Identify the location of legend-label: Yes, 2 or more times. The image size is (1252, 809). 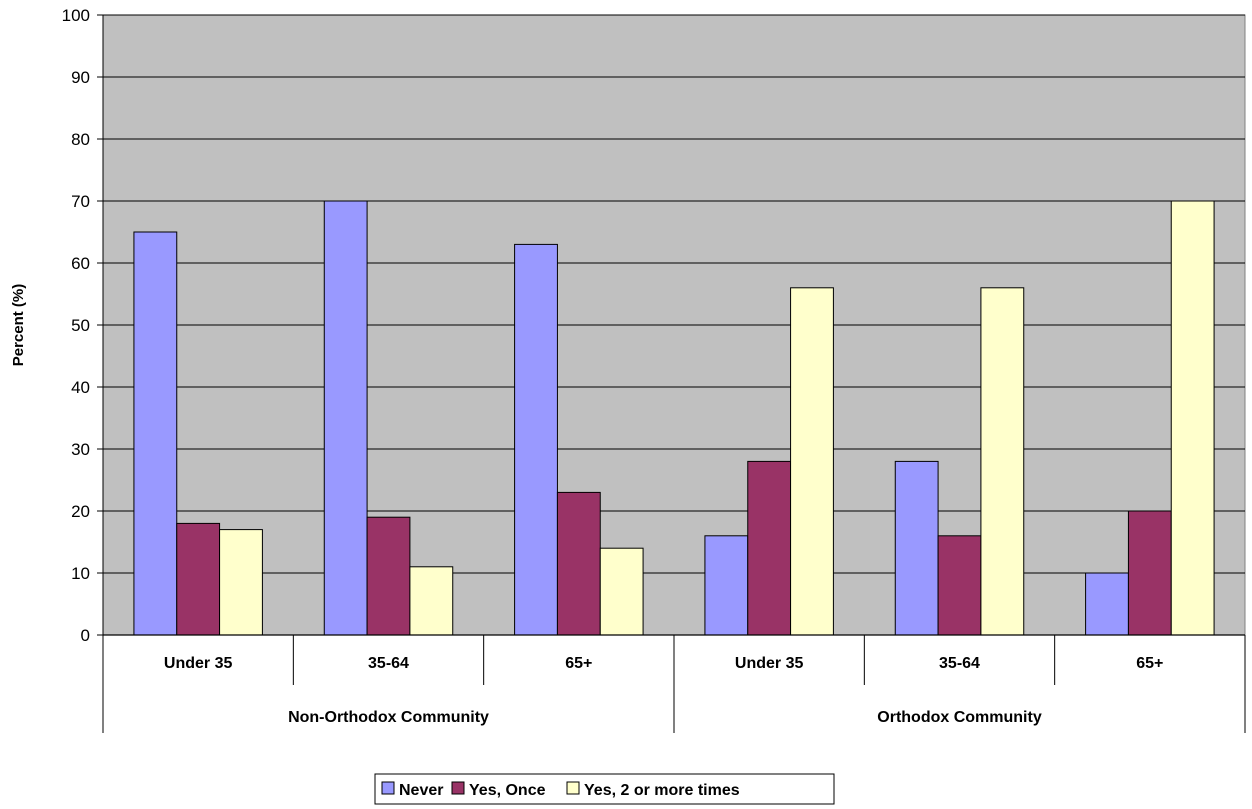
(662, 790).